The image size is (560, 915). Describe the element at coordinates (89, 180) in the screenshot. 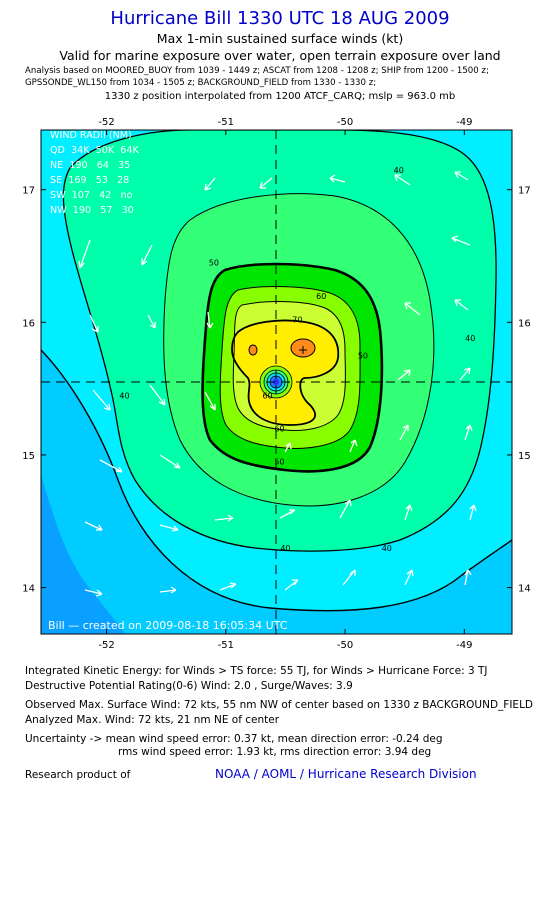

I see `wind-radii-row: SE 169 53 28` at that location.